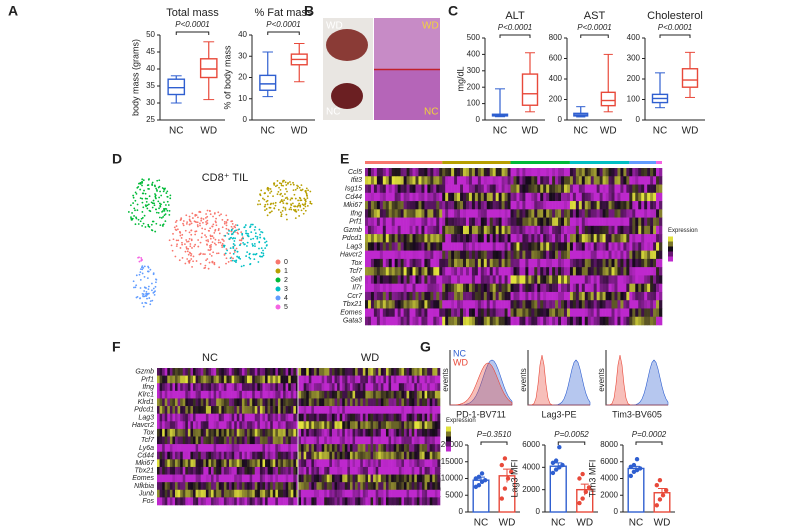  Describe the element at coordinates (146, 493) in the screenshot. I see `gene-label: Junb` at that location.